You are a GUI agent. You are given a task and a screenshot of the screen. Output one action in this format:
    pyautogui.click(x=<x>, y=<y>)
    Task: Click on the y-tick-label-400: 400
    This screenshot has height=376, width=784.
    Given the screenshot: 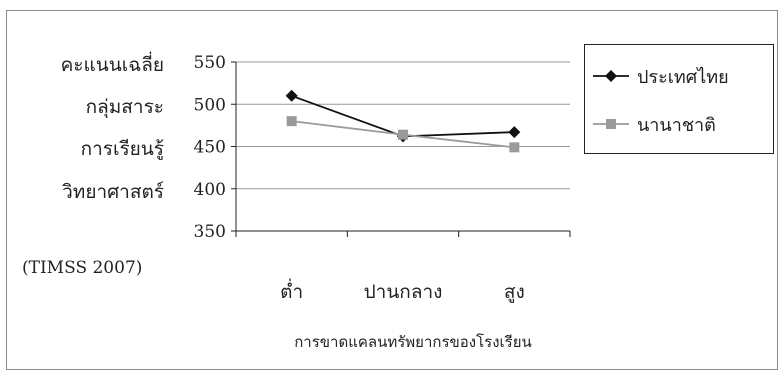 What is the action you would take?
    pyautogui.click(x=210, y=190)
    